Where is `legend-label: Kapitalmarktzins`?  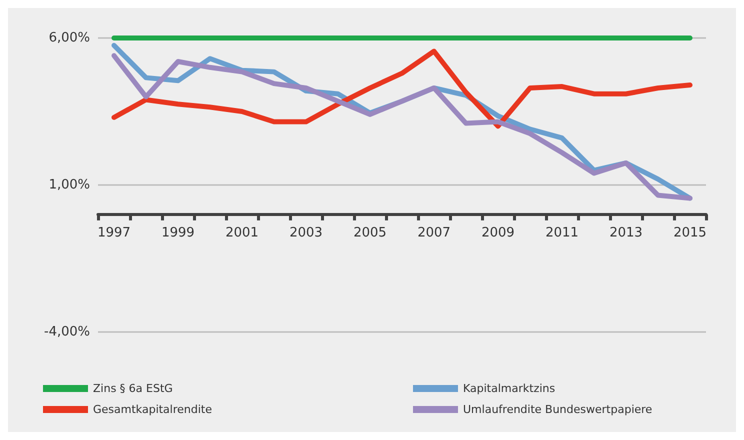 legend-label: Kapitalmarktzins is located at coordinates (509, 388).